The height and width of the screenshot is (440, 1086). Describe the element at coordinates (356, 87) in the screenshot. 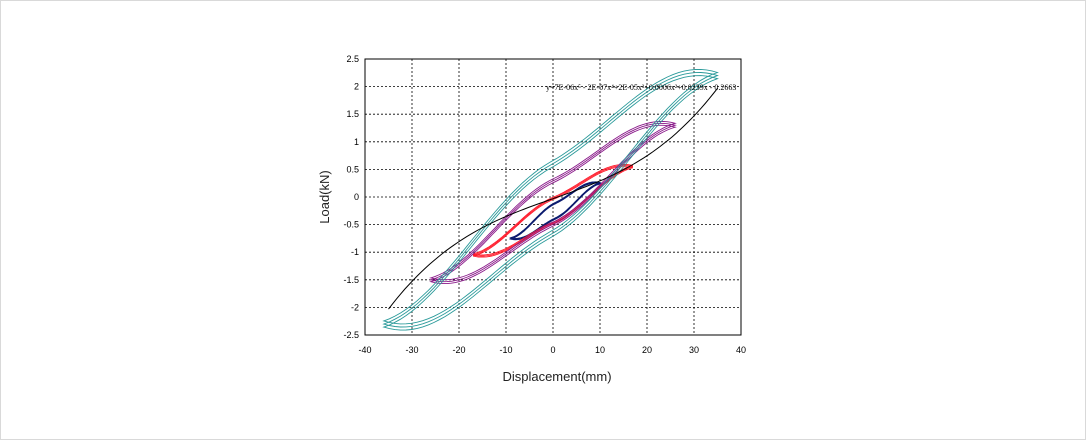

I see `y-tick-label: 2` at that location.